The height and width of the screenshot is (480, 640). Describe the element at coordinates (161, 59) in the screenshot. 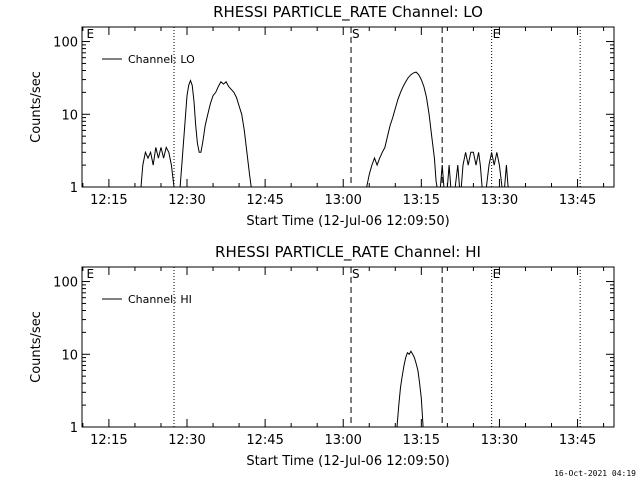

I see `legend-label: Channel: LO` at that location.